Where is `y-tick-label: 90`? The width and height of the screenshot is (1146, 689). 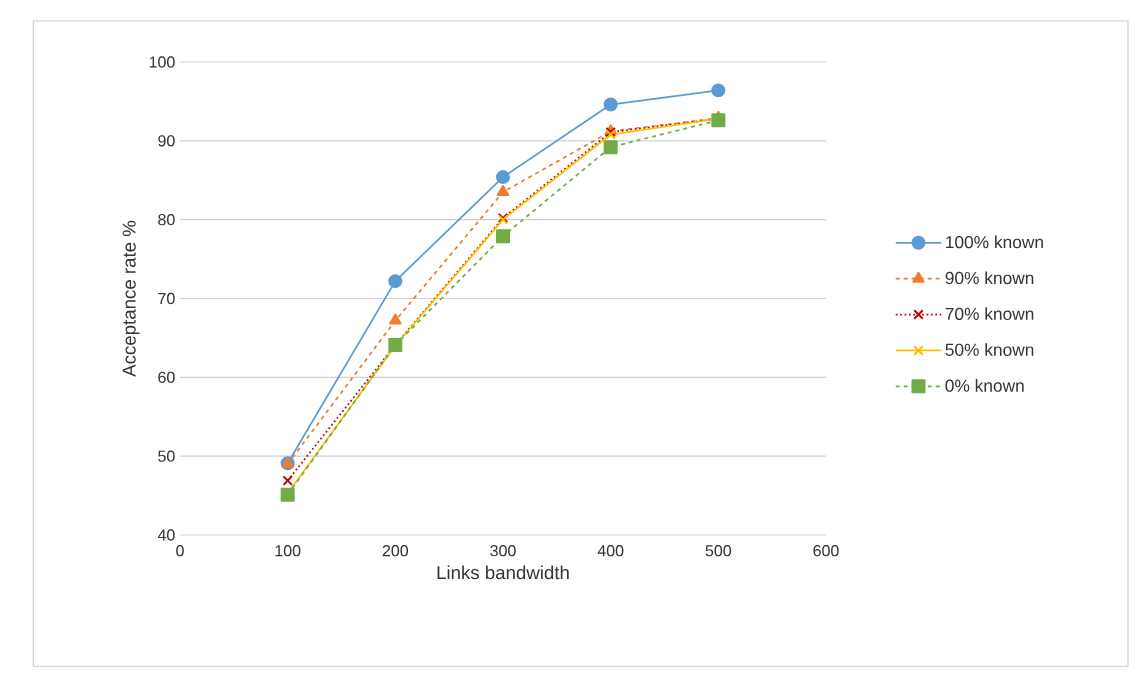 y-tick-label: 90 is located at coordinates (166, 141).